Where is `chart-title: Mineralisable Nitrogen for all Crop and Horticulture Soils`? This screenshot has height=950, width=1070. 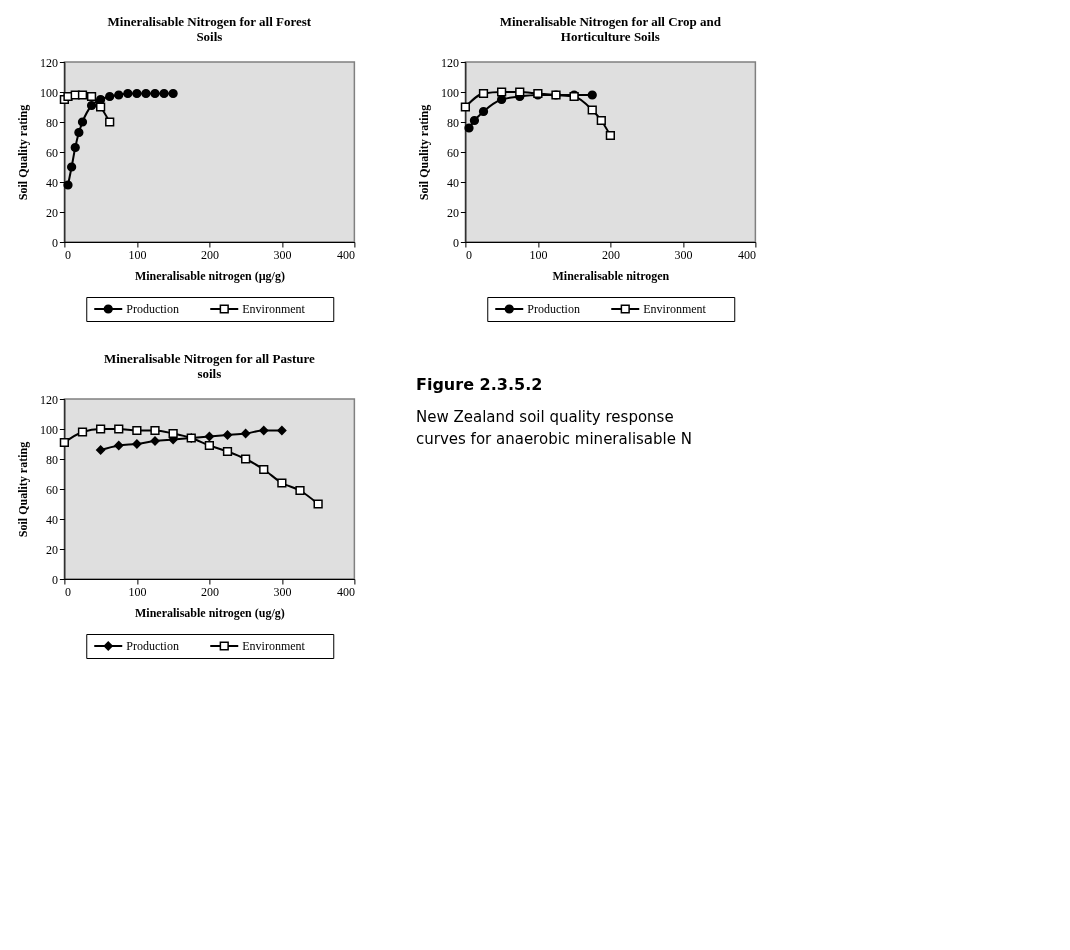
chart-title: Mineralisable Nitrogen for all Crop and Horticulture Soils is located at coordinates (610, 29).